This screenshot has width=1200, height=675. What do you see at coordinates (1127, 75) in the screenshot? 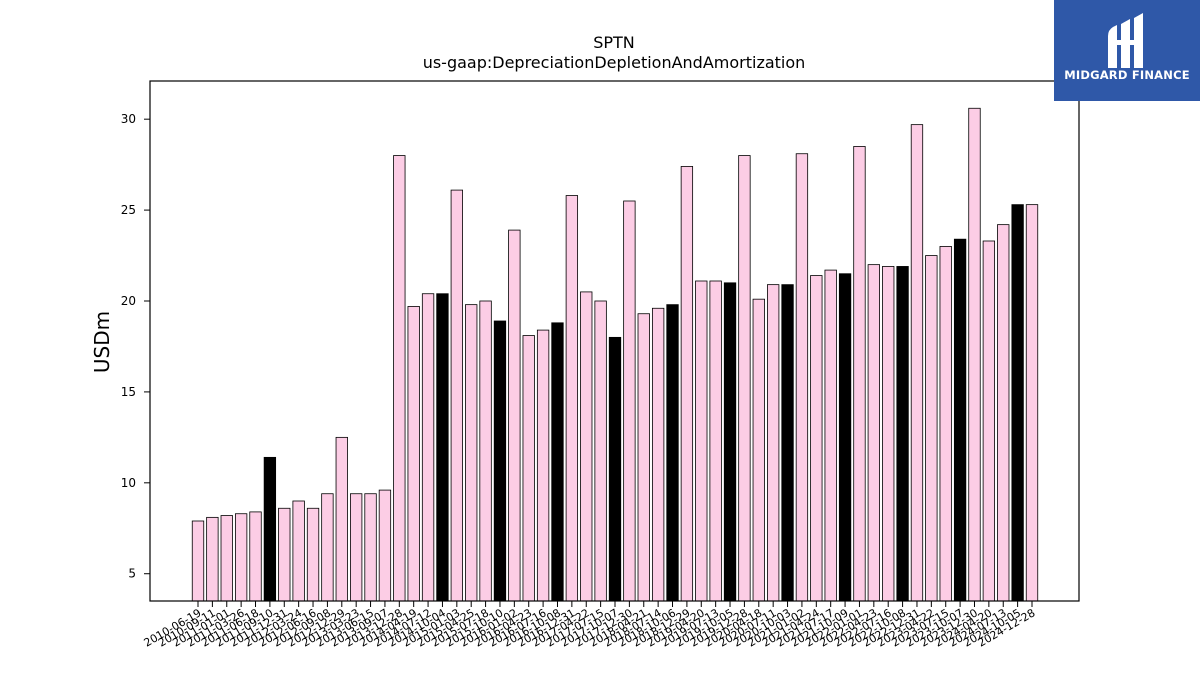
I see `logo-text: MIDGARD FINANCE` at bounding box center [1127, 75].